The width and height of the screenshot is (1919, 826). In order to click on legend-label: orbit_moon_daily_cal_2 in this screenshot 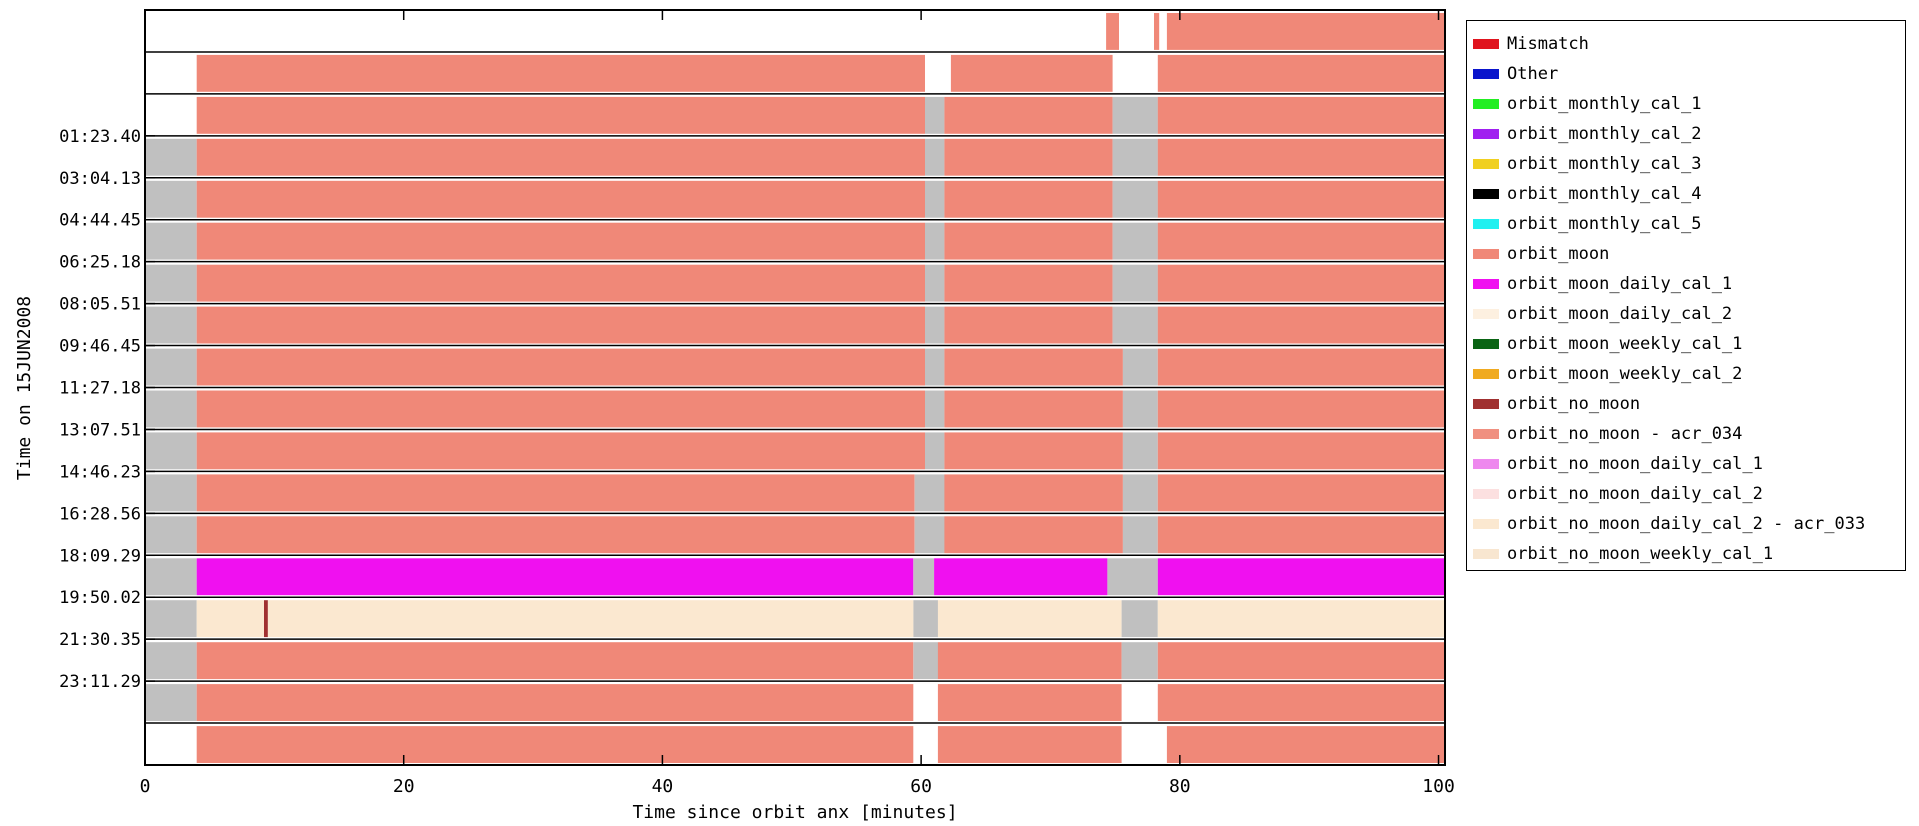, I will do `click(1620, 314)`.